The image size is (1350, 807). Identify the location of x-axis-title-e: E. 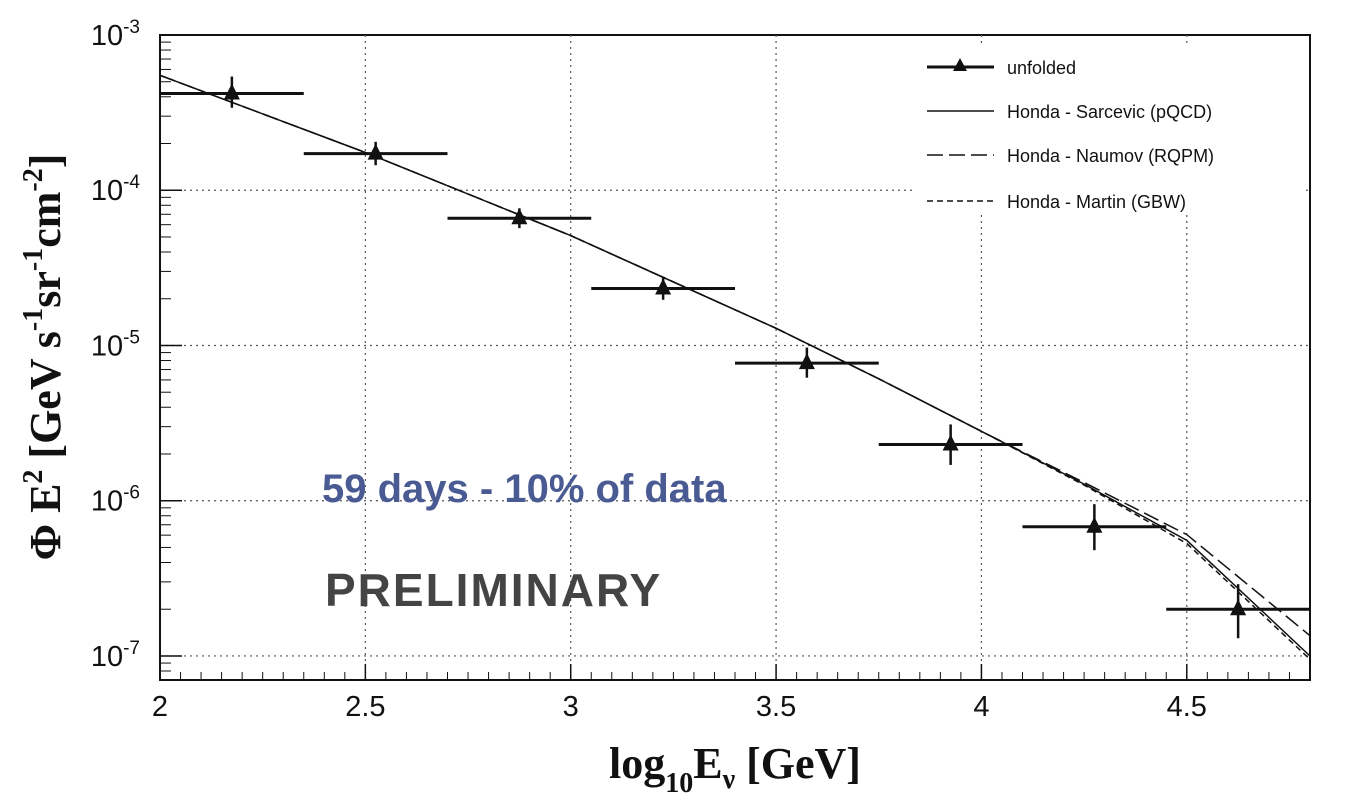
(707, 763).